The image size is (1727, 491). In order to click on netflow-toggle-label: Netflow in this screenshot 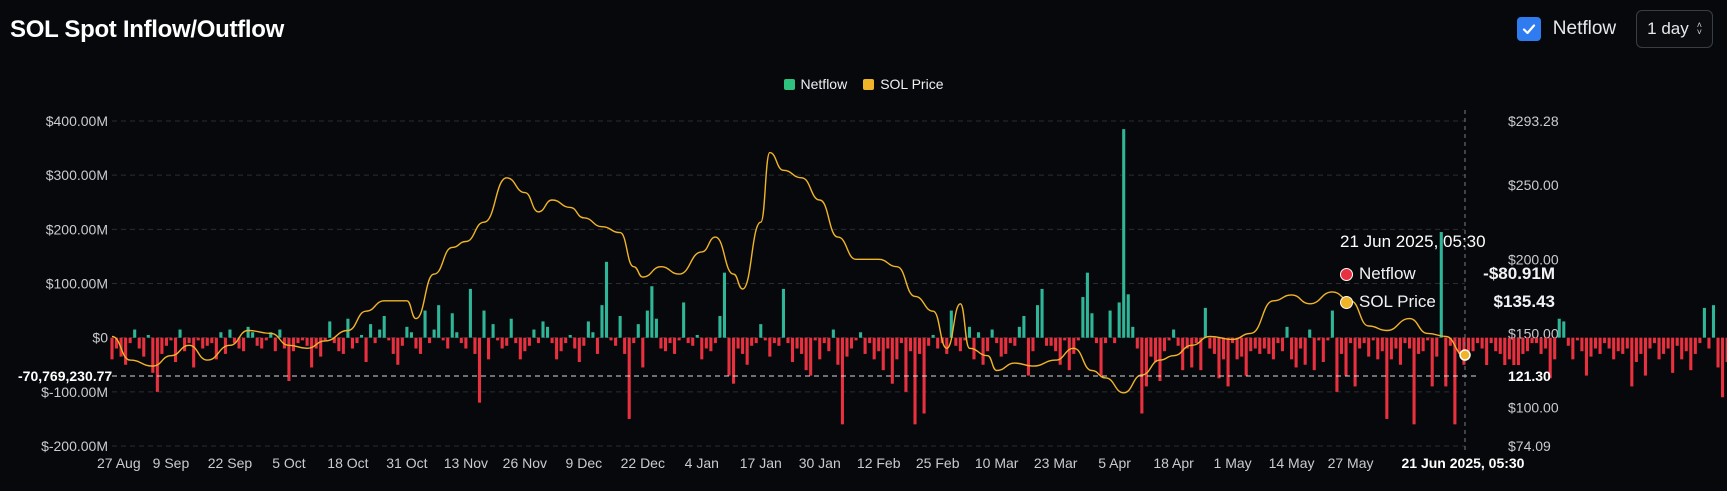, I will do `click(1584, 28)`.